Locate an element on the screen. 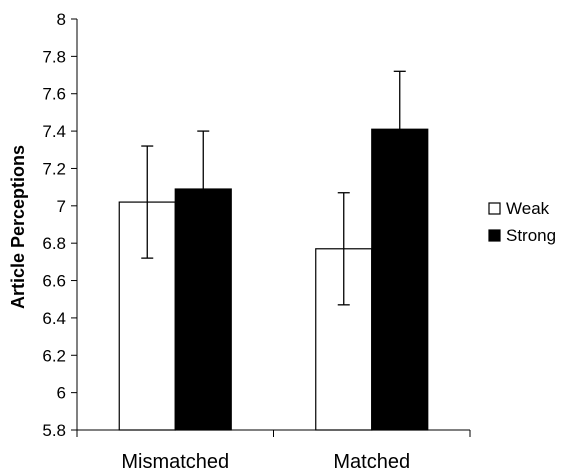 Image resolution: width=571 pixels, height=476 pixels. y-axis-title: Article Perceptions is located at coordinates (18, 227).